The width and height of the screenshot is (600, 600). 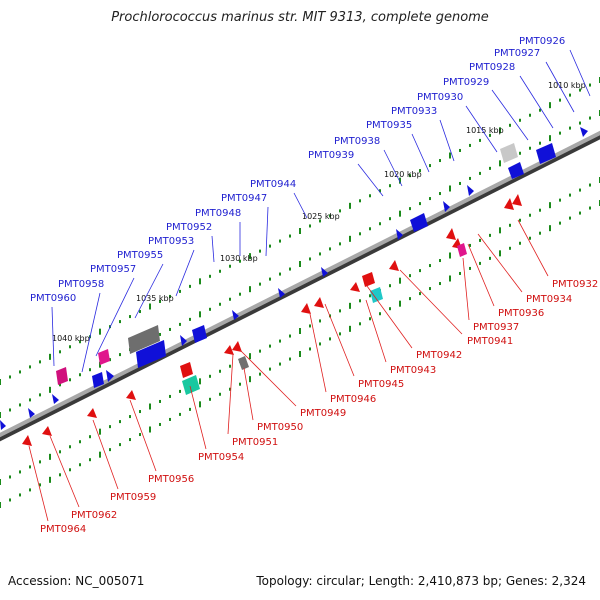 What do you see at coordinates (439, 355) in the screenshot?
I see `gene-label-reverse: PMT0942` at bounding box center [439, 355].